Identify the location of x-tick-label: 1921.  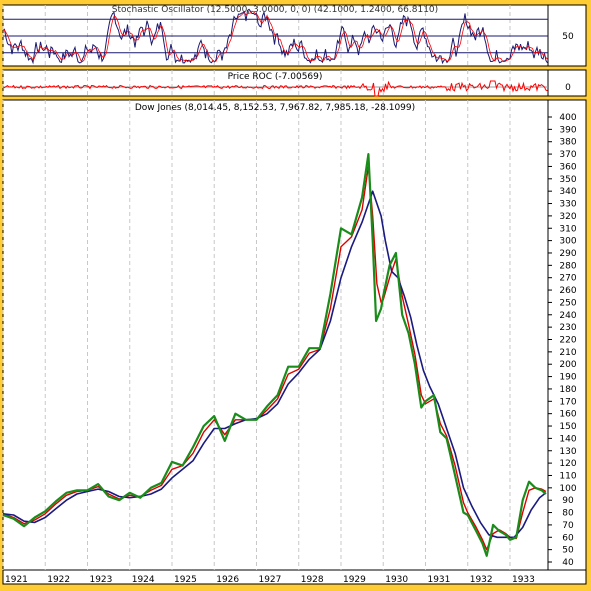
(16, 580).